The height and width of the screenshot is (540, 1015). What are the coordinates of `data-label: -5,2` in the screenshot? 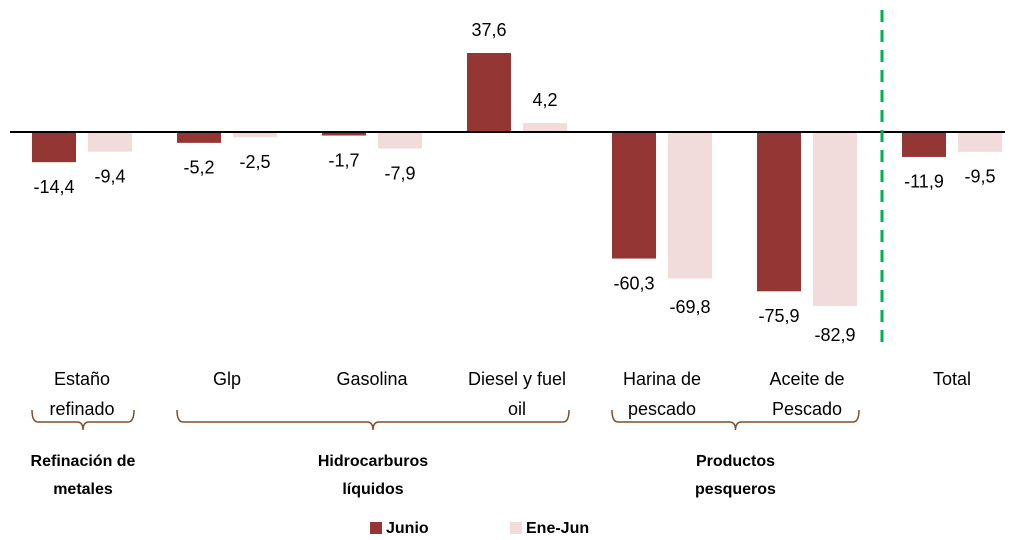 It's located at (198, 168).